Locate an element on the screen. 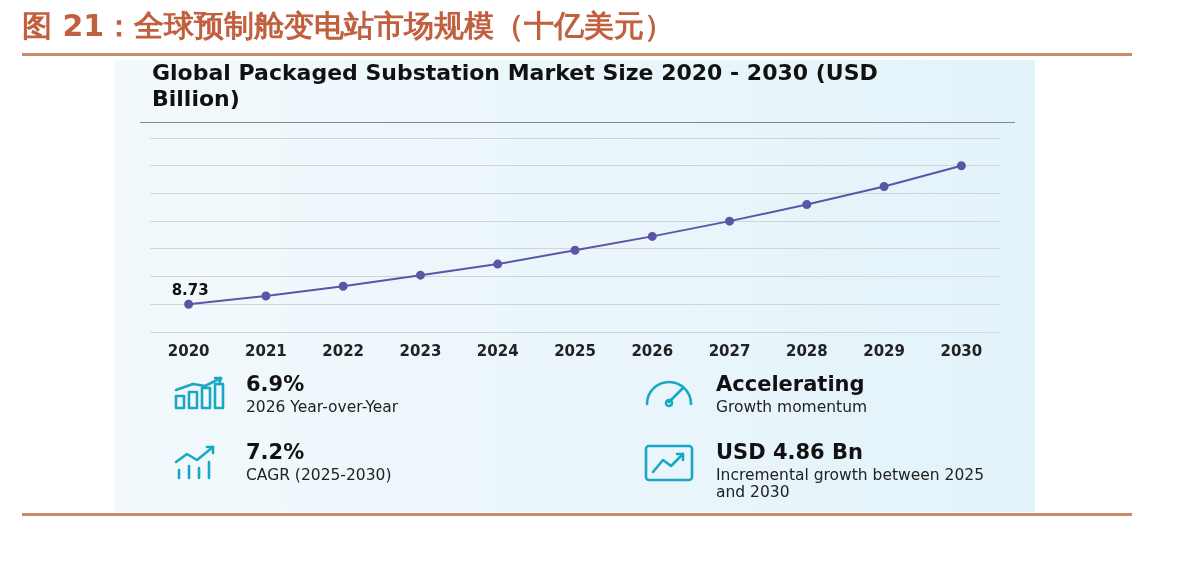 Image resolution: width=1178 pixels, height=575 pixels. x-tick-label: 2025 is located at coordinates (575, 350).